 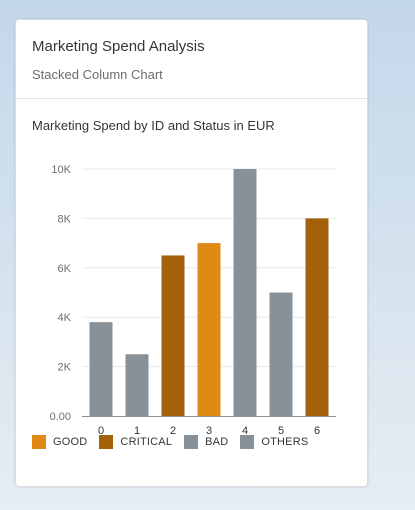 What do you see at coordinates (65, 318) in the screenshot?
I see `y-tick-label: 4K` at bounding box center [65, 318].